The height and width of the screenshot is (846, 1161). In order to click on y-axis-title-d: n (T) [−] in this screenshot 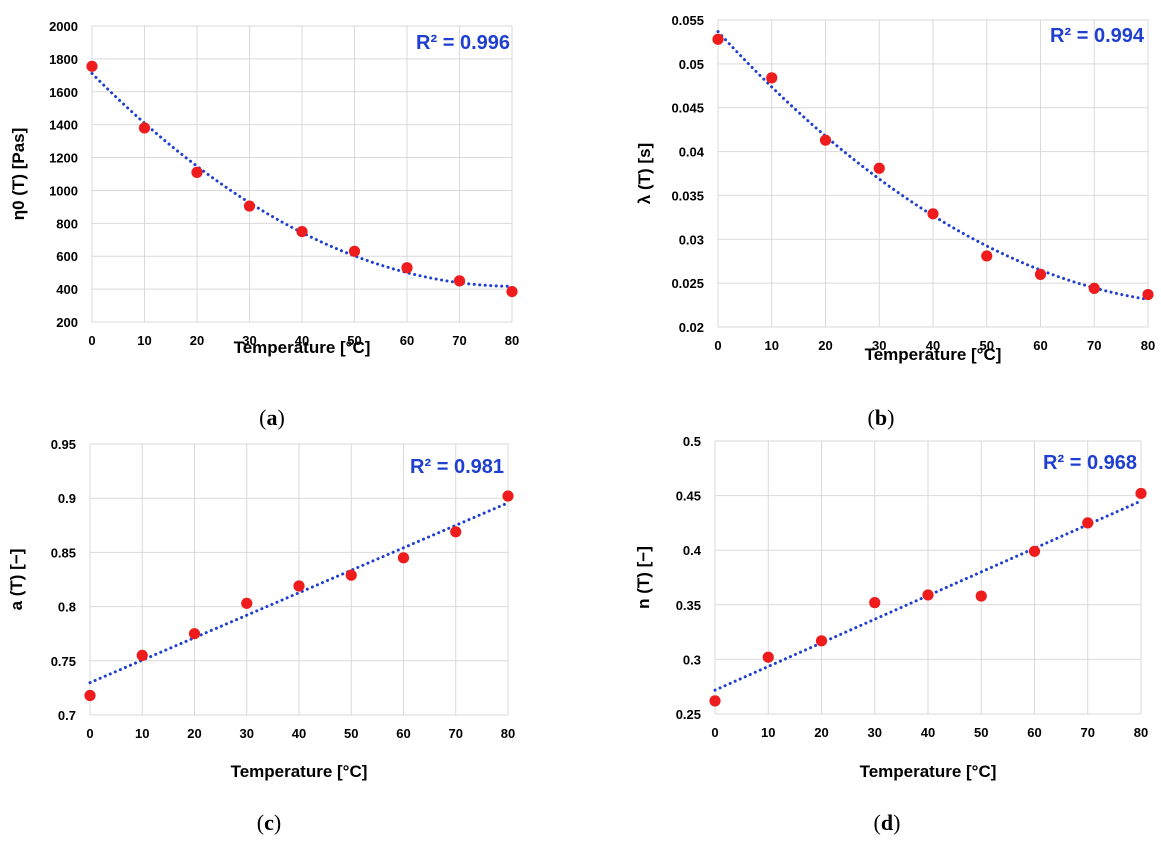, I will do `click(643, 577)`.